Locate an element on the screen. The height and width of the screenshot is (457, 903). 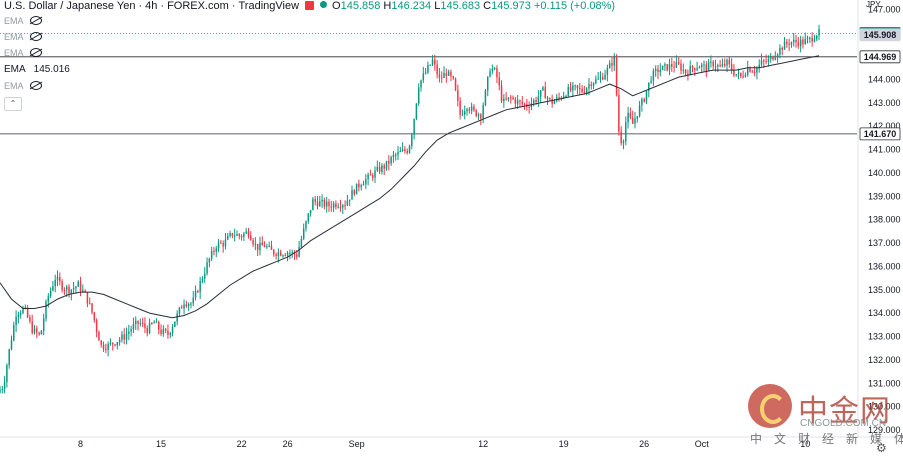
y-tick-label: 140.000 is located at coordinates (884, 173).